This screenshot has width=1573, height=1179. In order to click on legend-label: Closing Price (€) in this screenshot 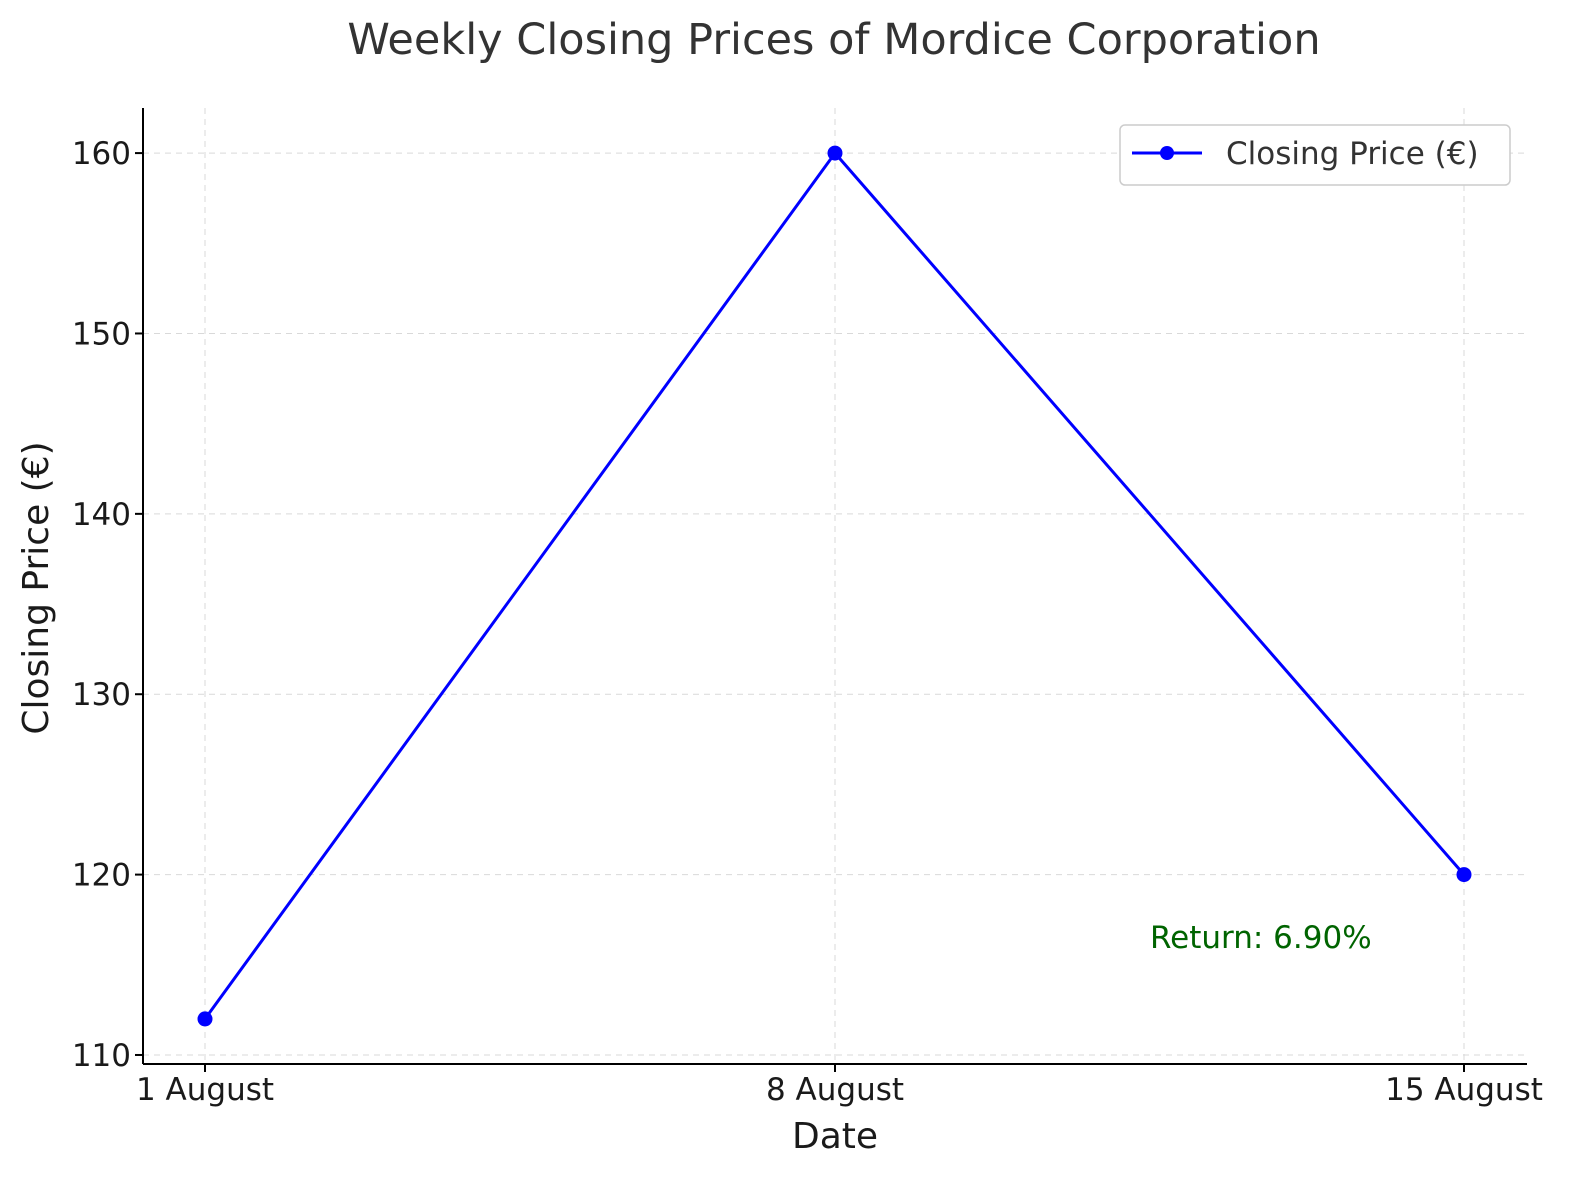, I will do `click(1352, 154)`.